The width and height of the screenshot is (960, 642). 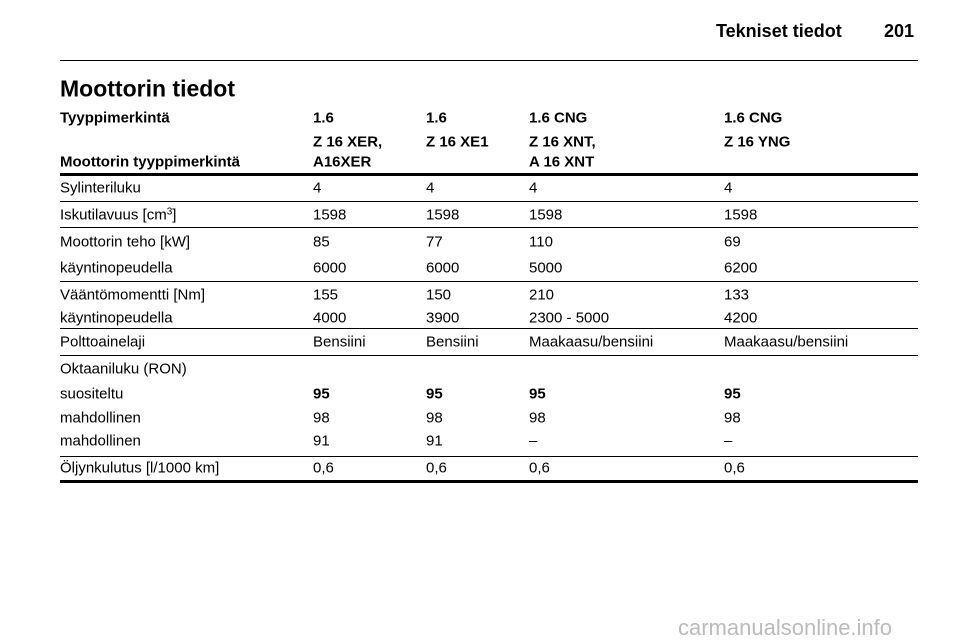 I want to click on row-label: Iskutilavuus [cm3], so click(x=118, y=215).